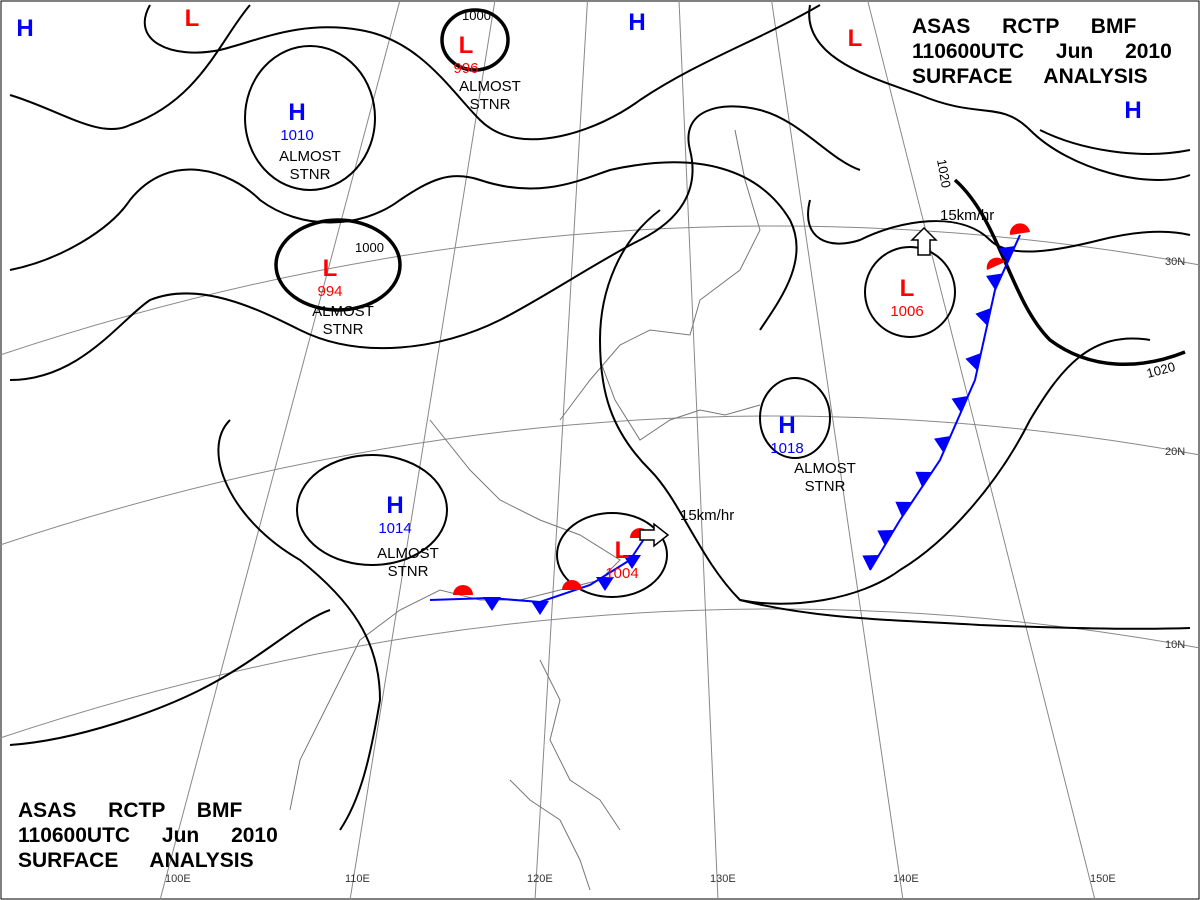 The height and width of the screenshot is (900, 1200). Describe the element at coordinates (357, 879) in the screenshot. I see `longitude-label: 110E` at that location.